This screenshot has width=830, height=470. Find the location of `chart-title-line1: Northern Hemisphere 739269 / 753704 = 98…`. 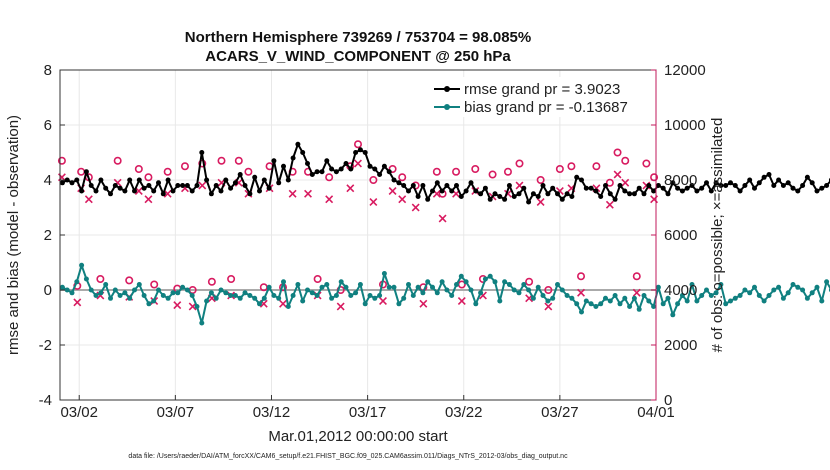

chart-title-line1: Northern Hemisphere 739269 / 753704 = 98… is located at coordinates (358, 37).